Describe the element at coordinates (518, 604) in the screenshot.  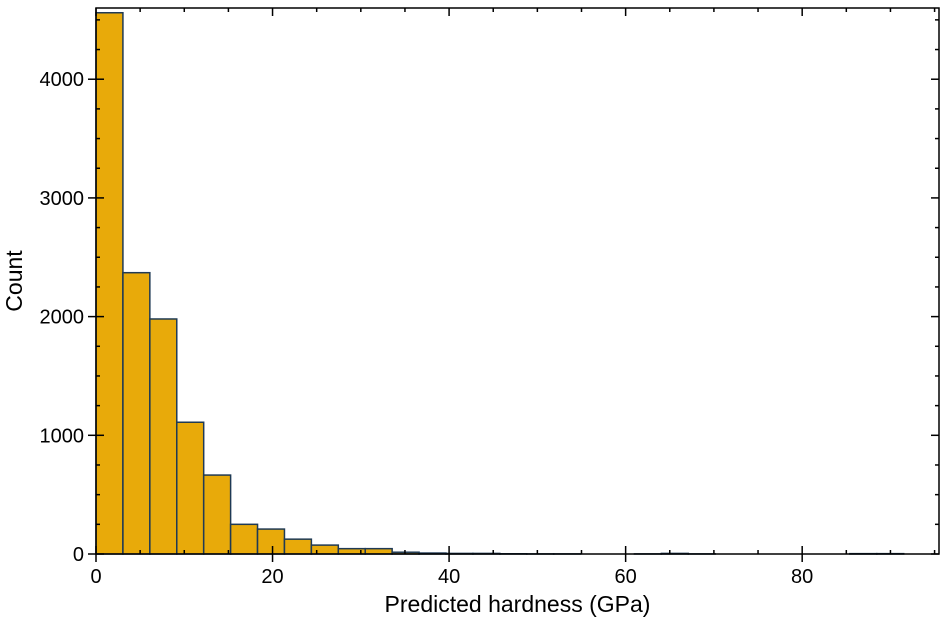
I see `x-axis-title: Predicted hardness (GPa)` at that location.